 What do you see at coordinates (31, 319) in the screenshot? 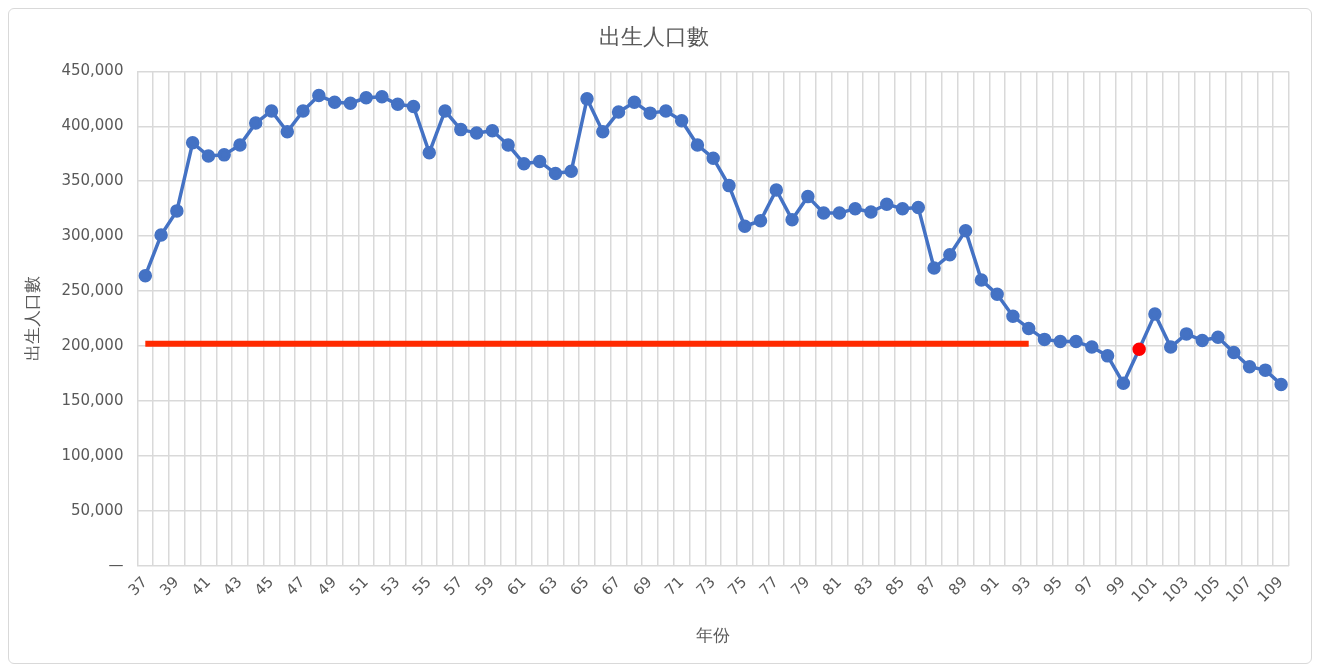
I see `y-axis-title: 出生人口數` at bounding box center [31, 319].